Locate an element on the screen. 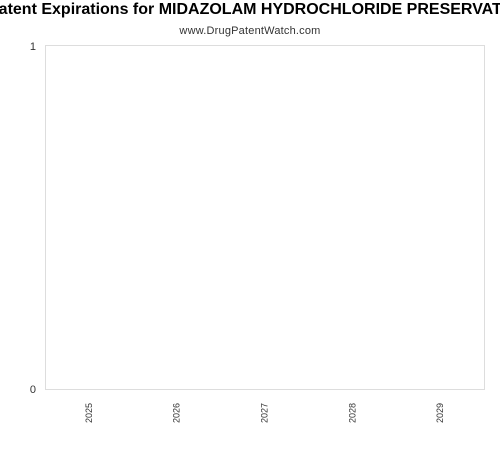  y-axis: 01 is located at coordinates (33, 218).